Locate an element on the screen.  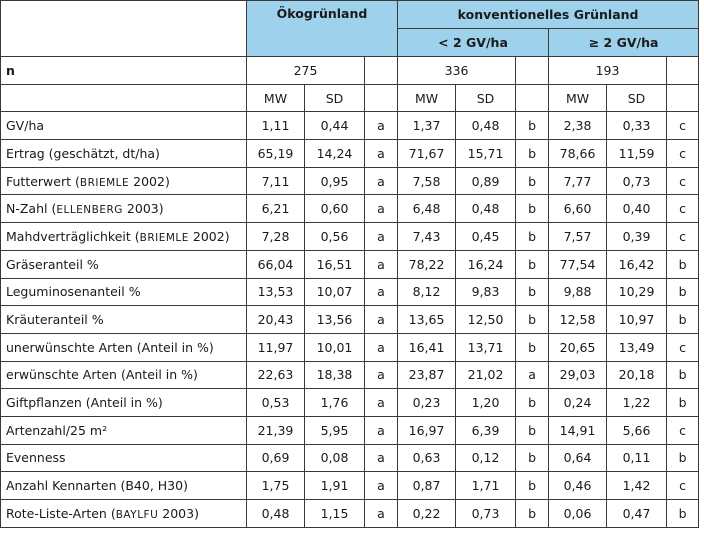
mean-value: 23,87 is located at coordinates (427, 375).